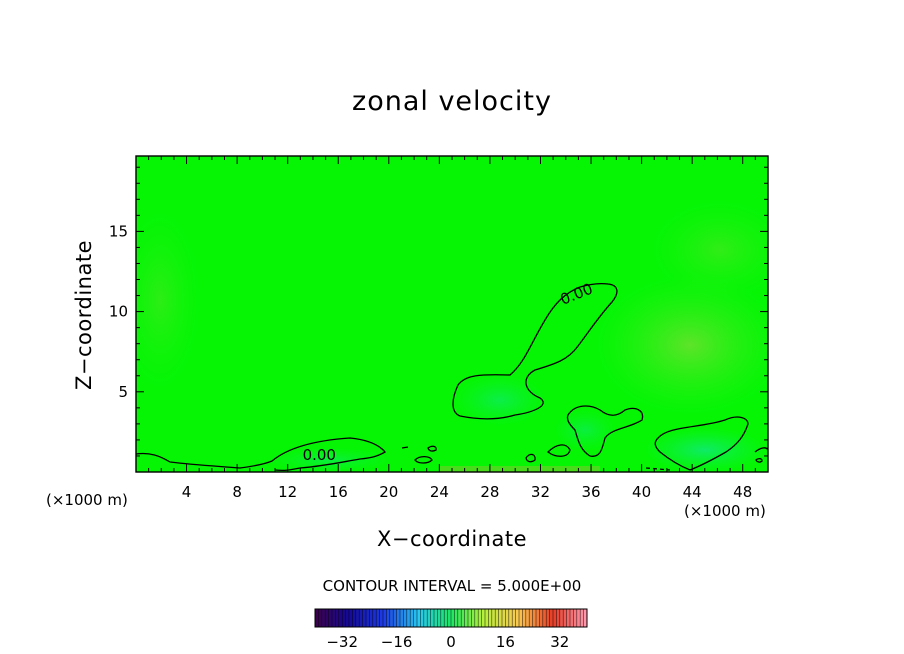  Describe the element at coordinates (520, 469) in the screenshot. I see `shade-bottom-strip` at that location.